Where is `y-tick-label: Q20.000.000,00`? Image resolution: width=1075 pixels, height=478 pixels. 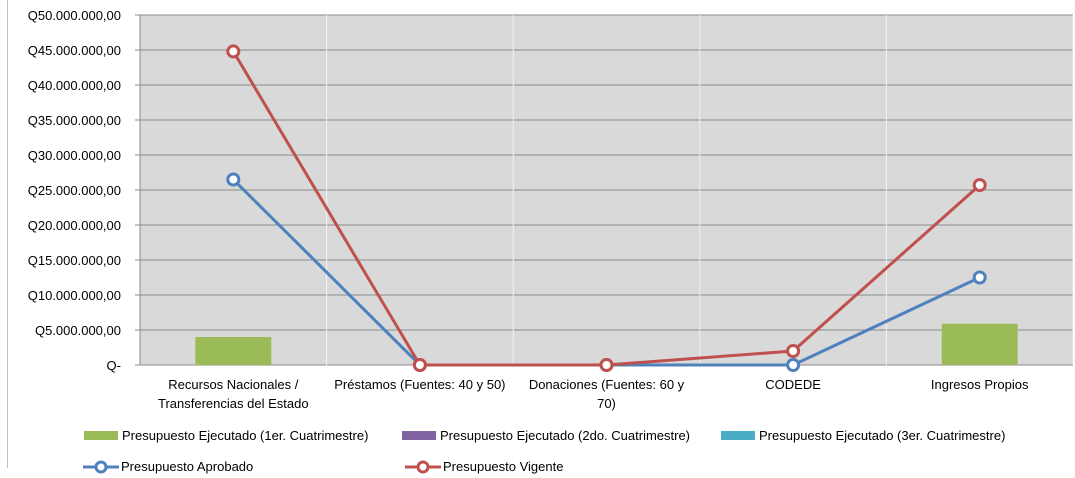 y-tick-label: Q20.000.000,00 is located at coordinates (74, 225).